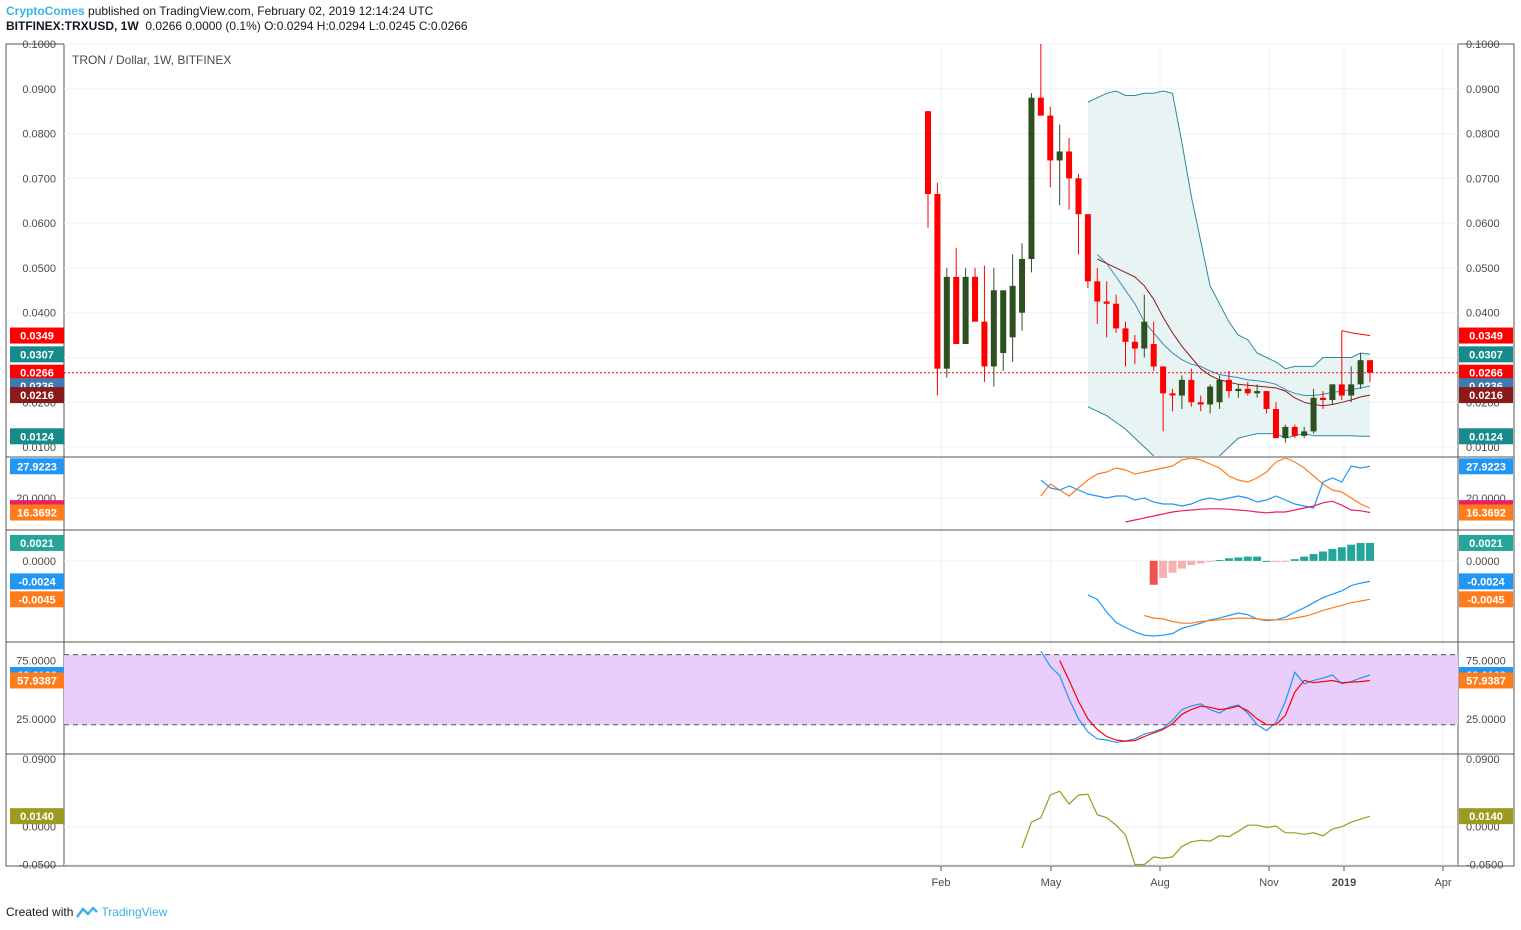 The height and width of the screenshot is (930, 1521). I want to click on dmi-pane, so click(1205, 490).